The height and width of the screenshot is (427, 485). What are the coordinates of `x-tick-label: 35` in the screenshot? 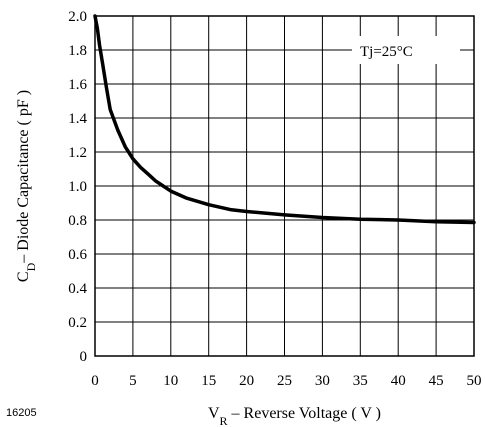 It's located at (360, 381).